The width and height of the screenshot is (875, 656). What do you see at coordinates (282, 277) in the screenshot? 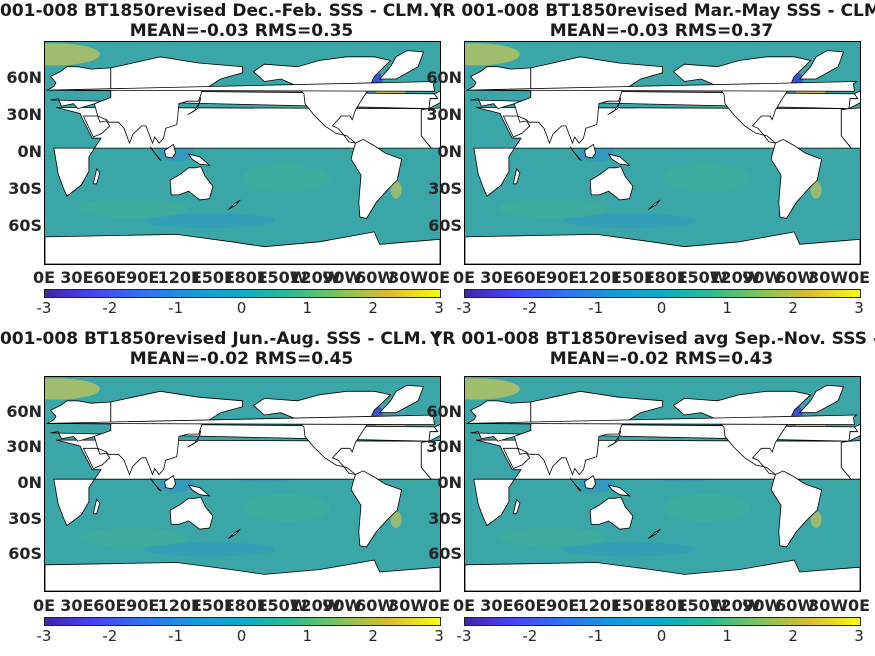
I see `lon-tick-label: 150W` at bounding box center [282, 277].